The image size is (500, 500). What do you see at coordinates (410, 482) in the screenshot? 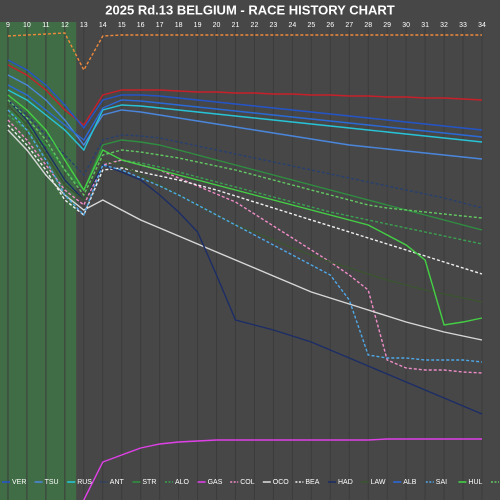
I see `legend-label: ALB` at bounding box center [410, 482].